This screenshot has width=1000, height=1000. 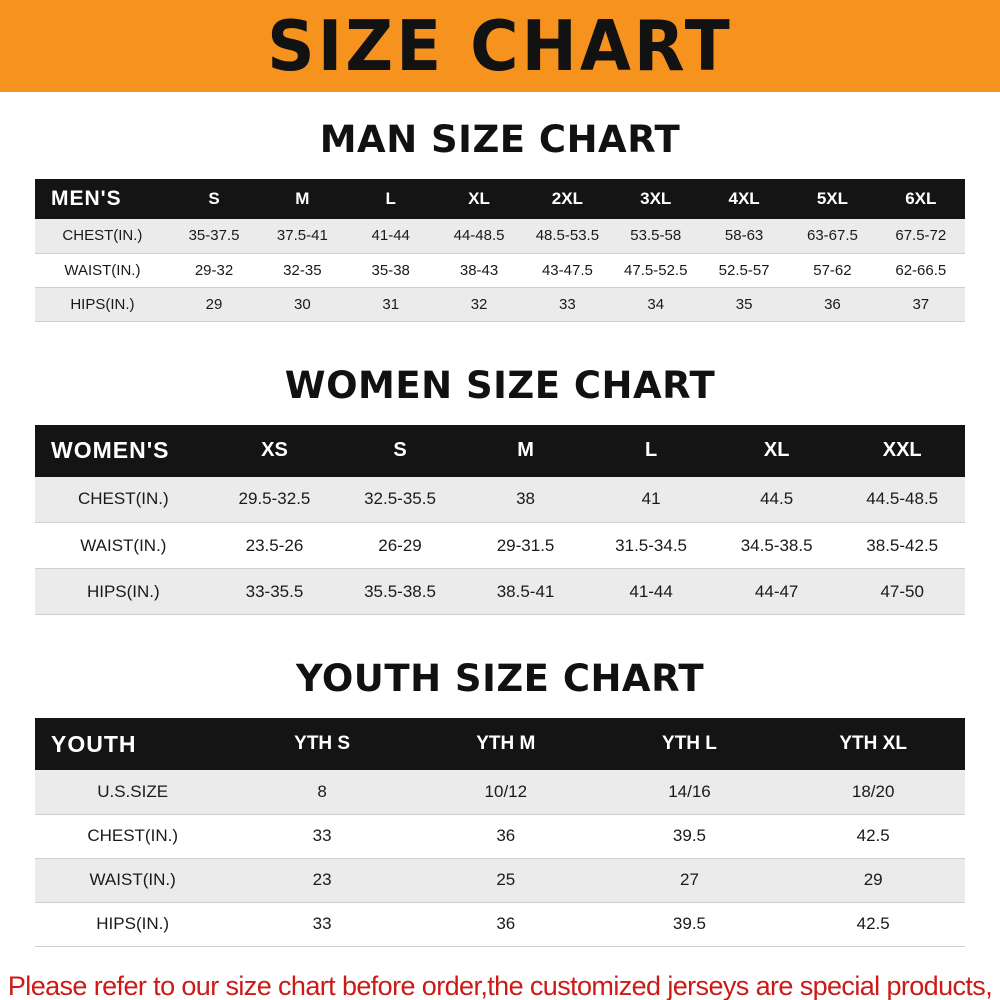 What do you see at coordinates (133, 744) in the screenshot?
I see `table-title-cell: YOUTH` at bounding box center [133, 744].